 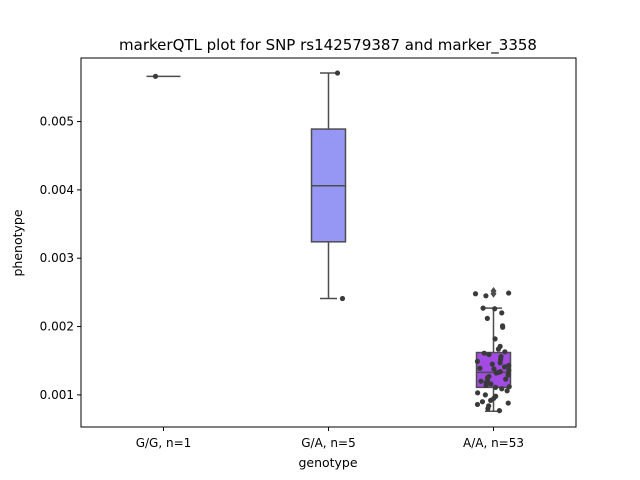 What do you see at coordinates (493, 443) in the screenshot?
I see `x-tick-label: A/A, n=53` at bounding box center [493, 443].